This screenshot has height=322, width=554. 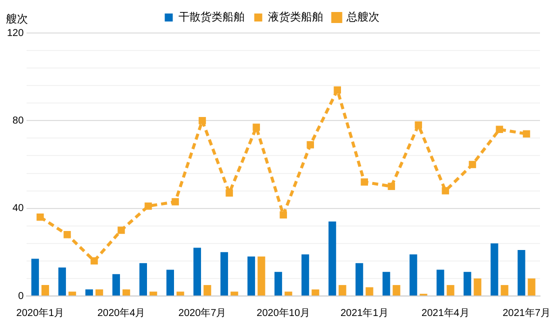 I want to click on y-tick-label: 80, so click(x=18, y=120).